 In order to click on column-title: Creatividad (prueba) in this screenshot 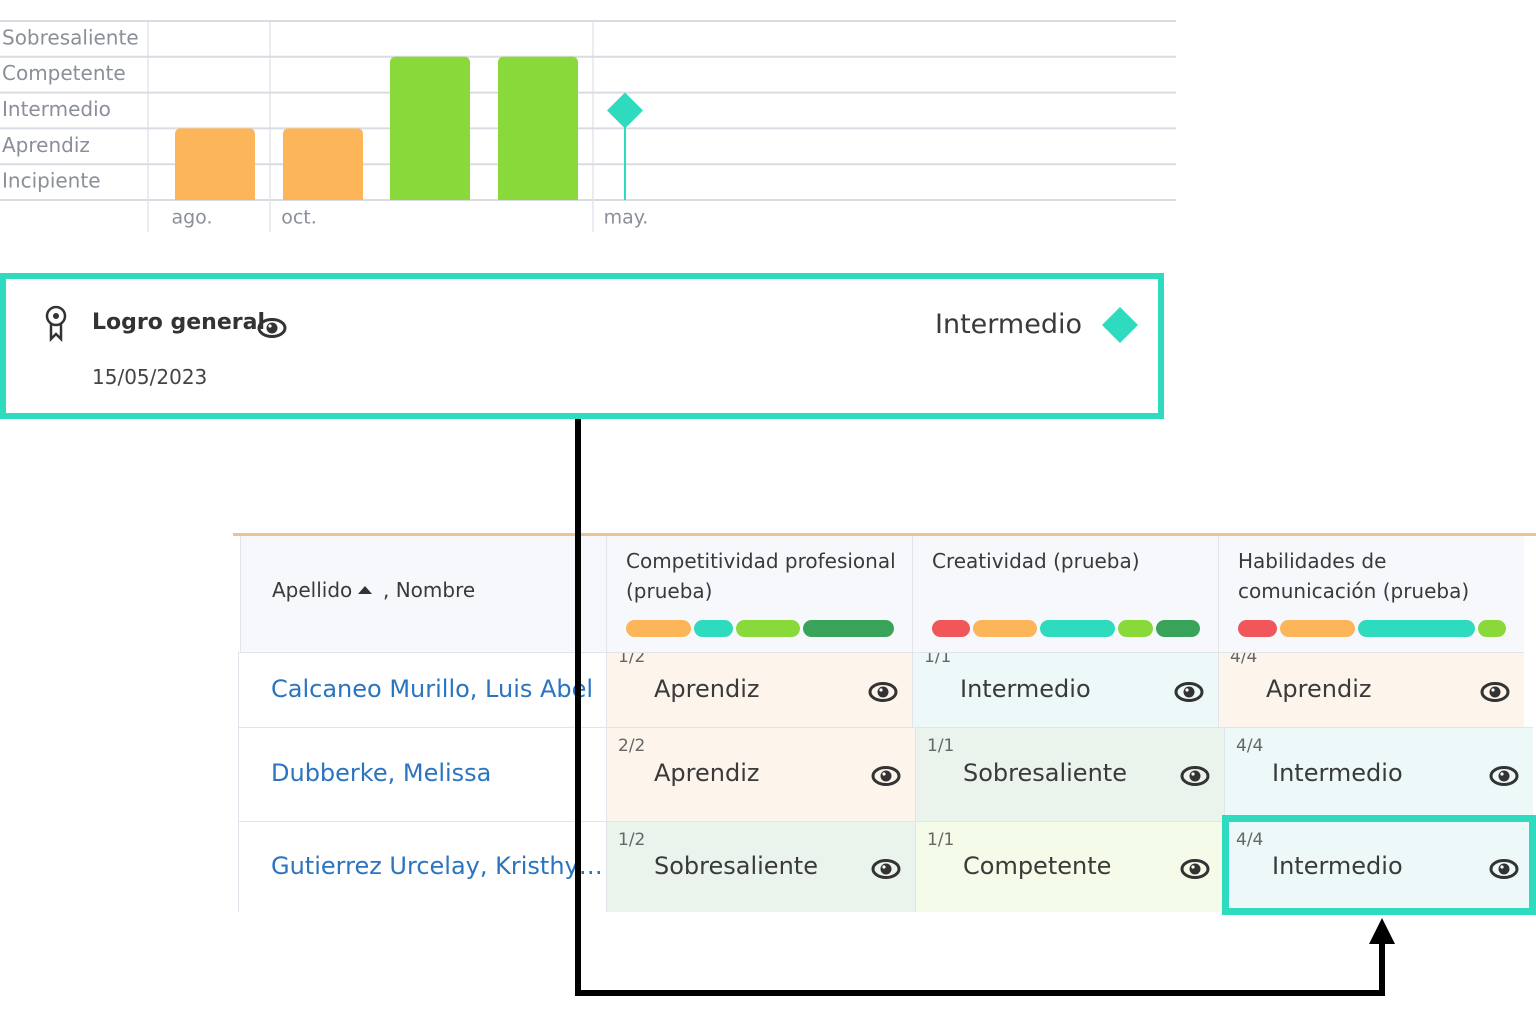, I will do `click(1036, 561)`.